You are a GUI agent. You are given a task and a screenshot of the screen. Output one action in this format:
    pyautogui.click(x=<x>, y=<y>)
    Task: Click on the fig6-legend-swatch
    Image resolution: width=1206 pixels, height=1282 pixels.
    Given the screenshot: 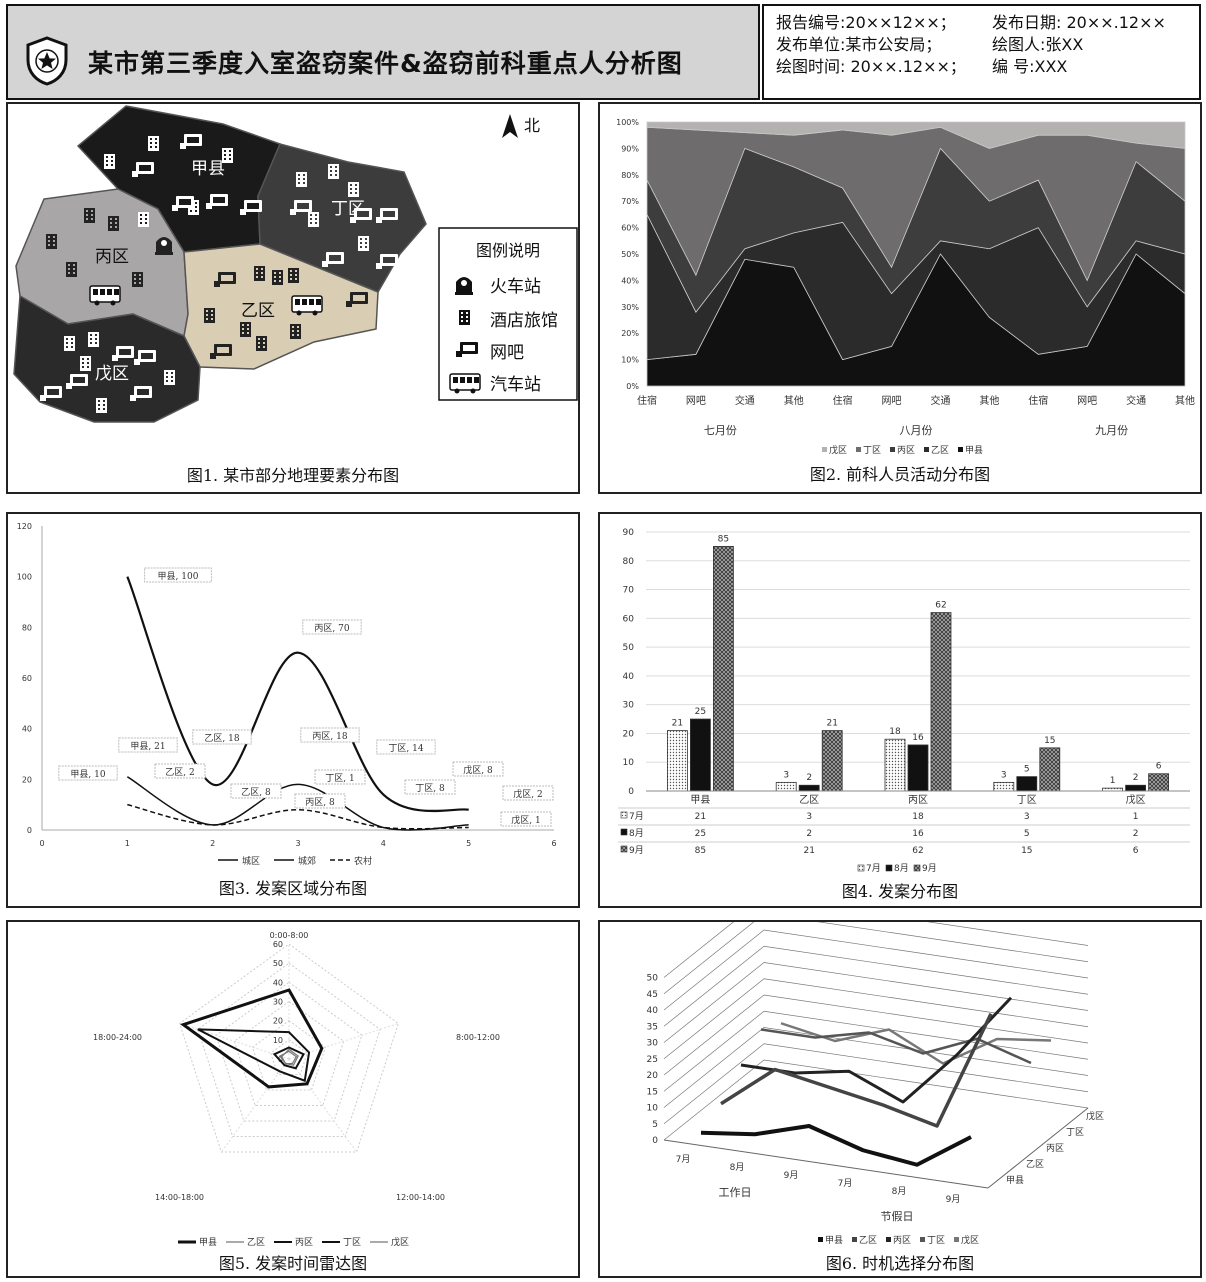 What is the action you would take?
    pyautogui.click(x=820, y=1239)
    